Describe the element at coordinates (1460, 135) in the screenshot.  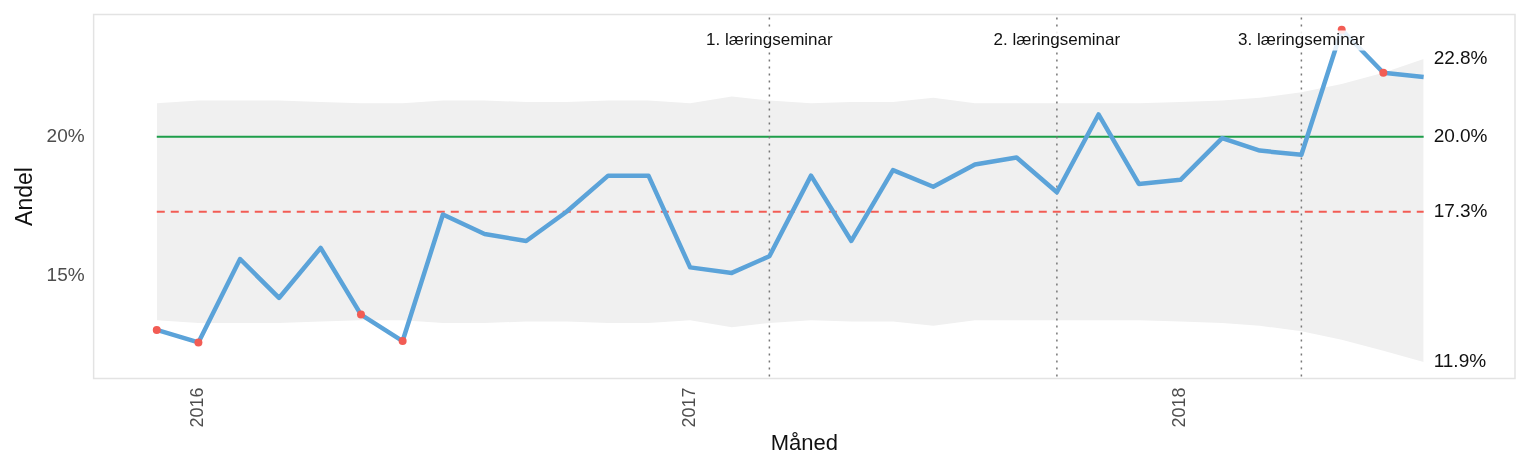
I see `ref-line-label: 20.0%` at that location.